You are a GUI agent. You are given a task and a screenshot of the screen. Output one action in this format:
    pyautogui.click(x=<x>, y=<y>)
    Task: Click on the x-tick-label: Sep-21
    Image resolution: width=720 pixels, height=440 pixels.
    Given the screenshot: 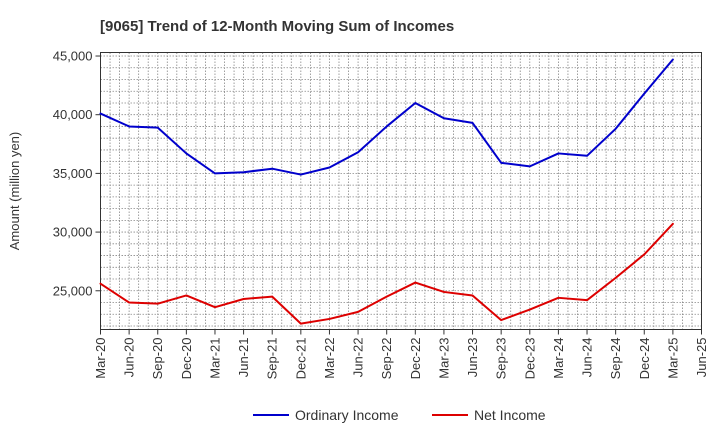 What is the action you would take?
    pyautogui.click(x=272, y=359)
    